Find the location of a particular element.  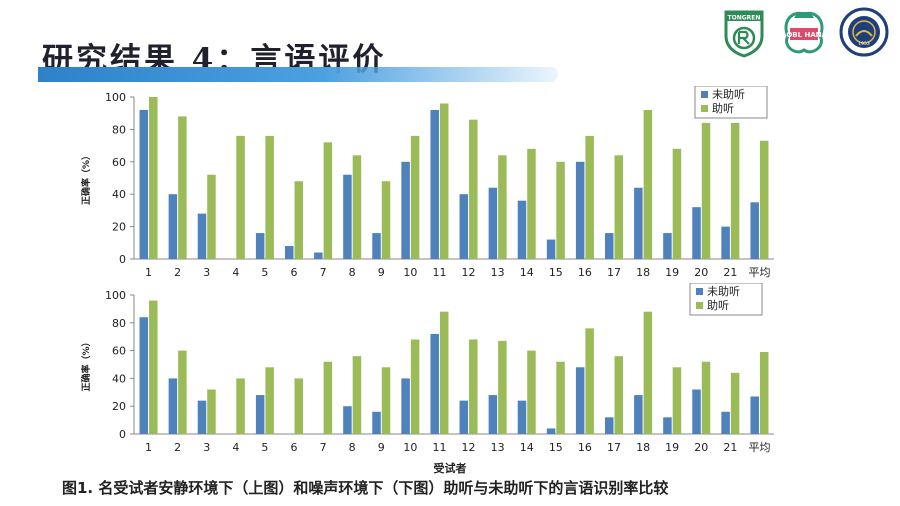

x-tick-label: 1 is located at coordinates (148, 272).